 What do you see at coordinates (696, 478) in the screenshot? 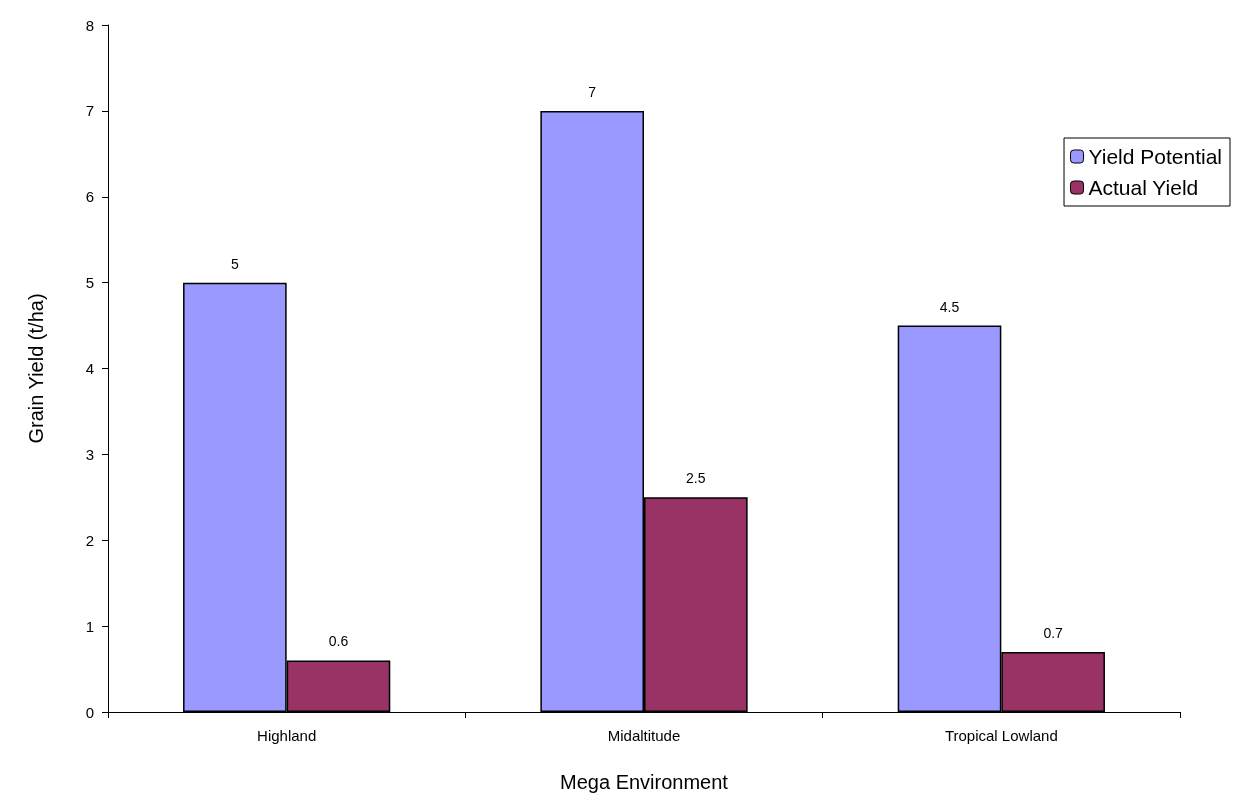
I see `data-label: 2.5` at bounding box center [696, 478].